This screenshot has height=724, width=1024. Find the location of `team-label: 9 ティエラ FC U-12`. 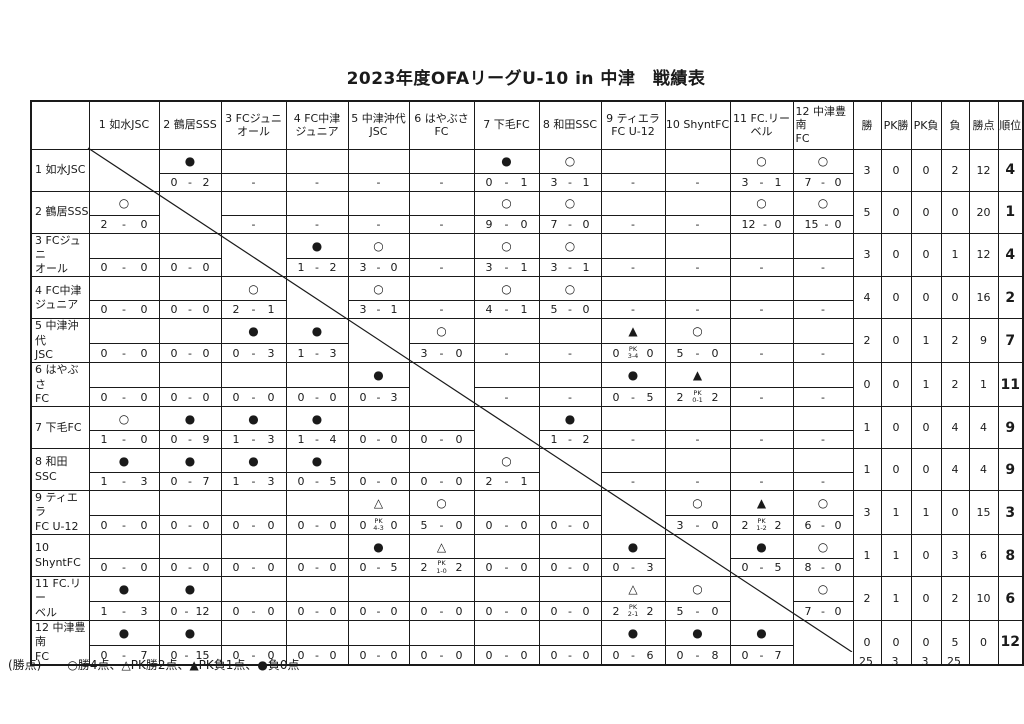

team-label: 9 ティエラ FC U-12 is located at coordinates (60, 513).